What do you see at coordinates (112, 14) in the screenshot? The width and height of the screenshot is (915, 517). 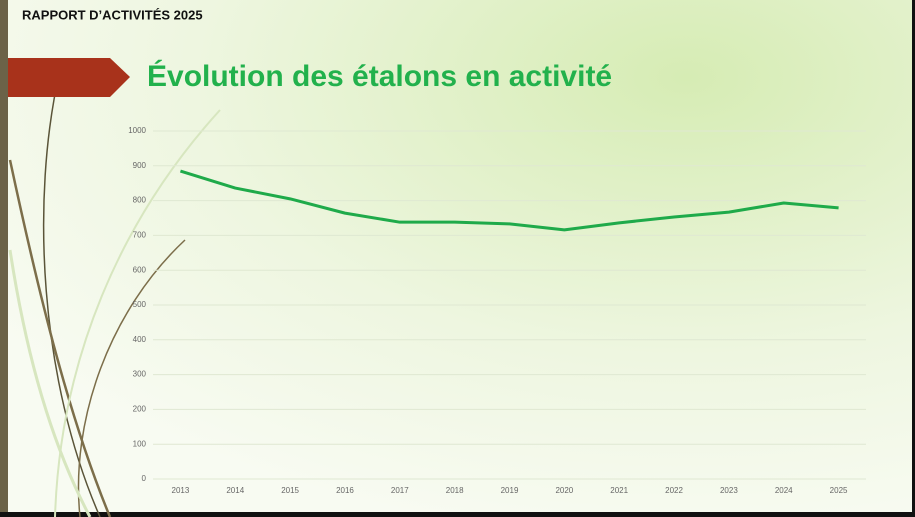 I see `header-title: RAPPORT D’ACTIVITÉS 2025` at bounding box center [112, 14].